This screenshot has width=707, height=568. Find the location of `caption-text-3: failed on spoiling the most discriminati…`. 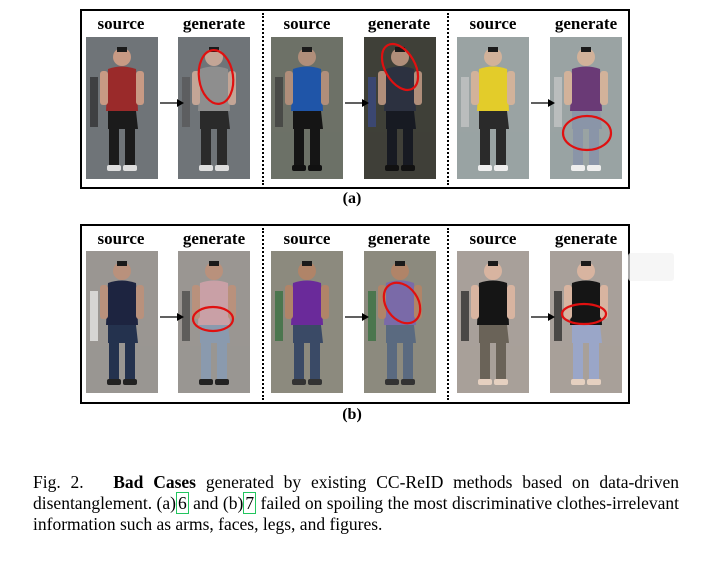

caption-text-3: failed on spoiling the most discriminati… is located at coordinates (356, 513).